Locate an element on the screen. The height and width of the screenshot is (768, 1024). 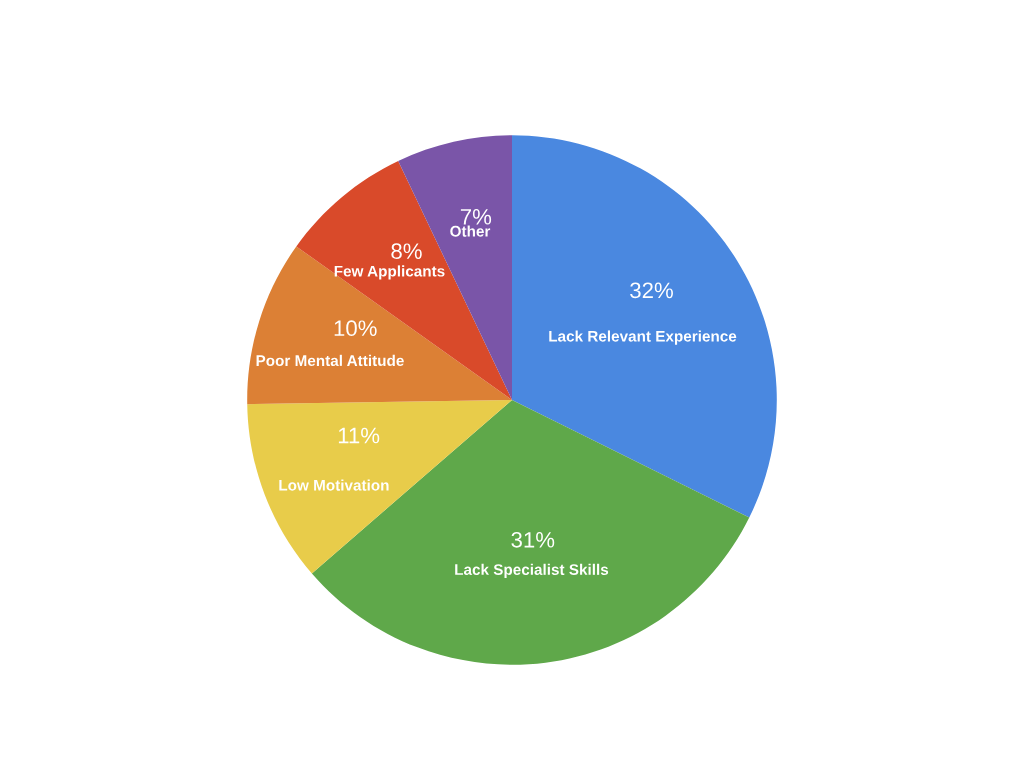
slice-label: Other is located at coordinates (470, 231).